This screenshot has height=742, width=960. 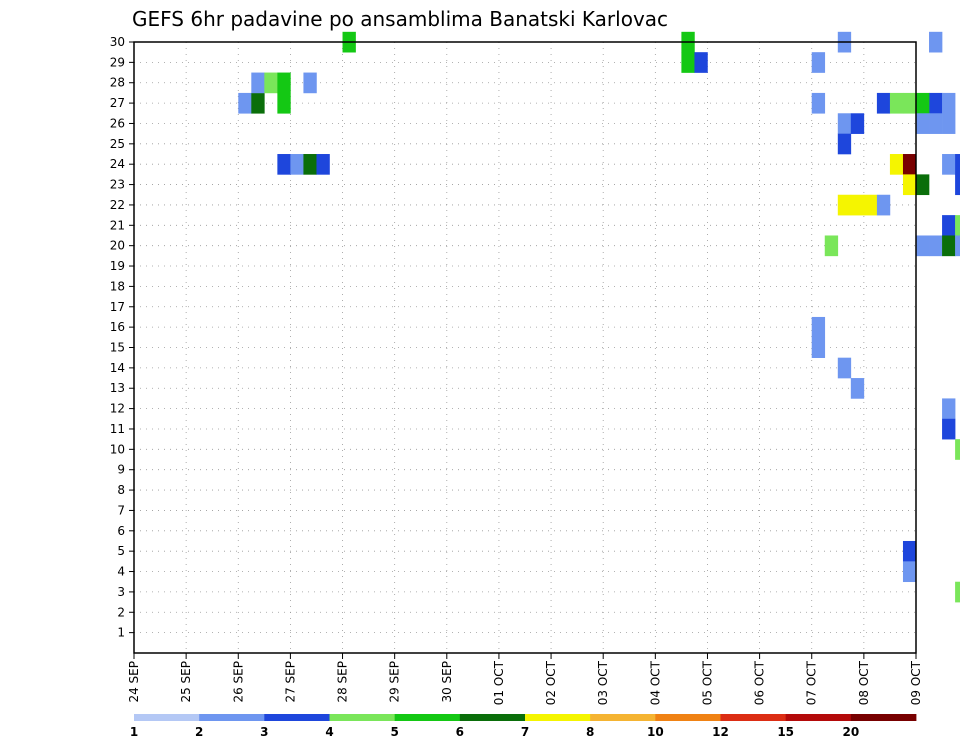 What do you see at coordinates (864, 682) in the screenshot?
I see `x-tick-label: 08 OCT` at bounding box center [864, 682].